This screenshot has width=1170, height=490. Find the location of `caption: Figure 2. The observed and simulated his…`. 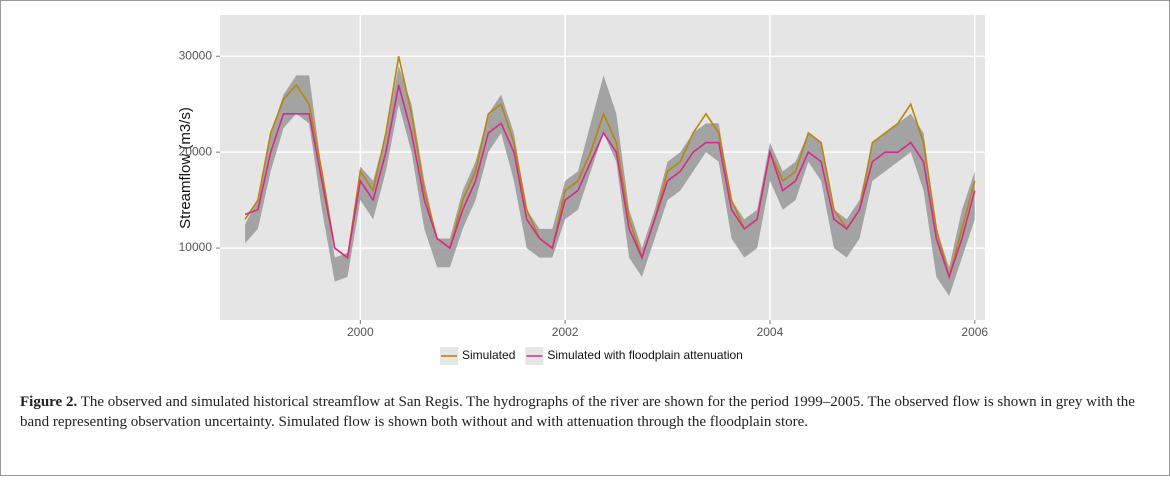

caption: Figure 2. The observed and simulated his… is located at coordinates (580, 412).